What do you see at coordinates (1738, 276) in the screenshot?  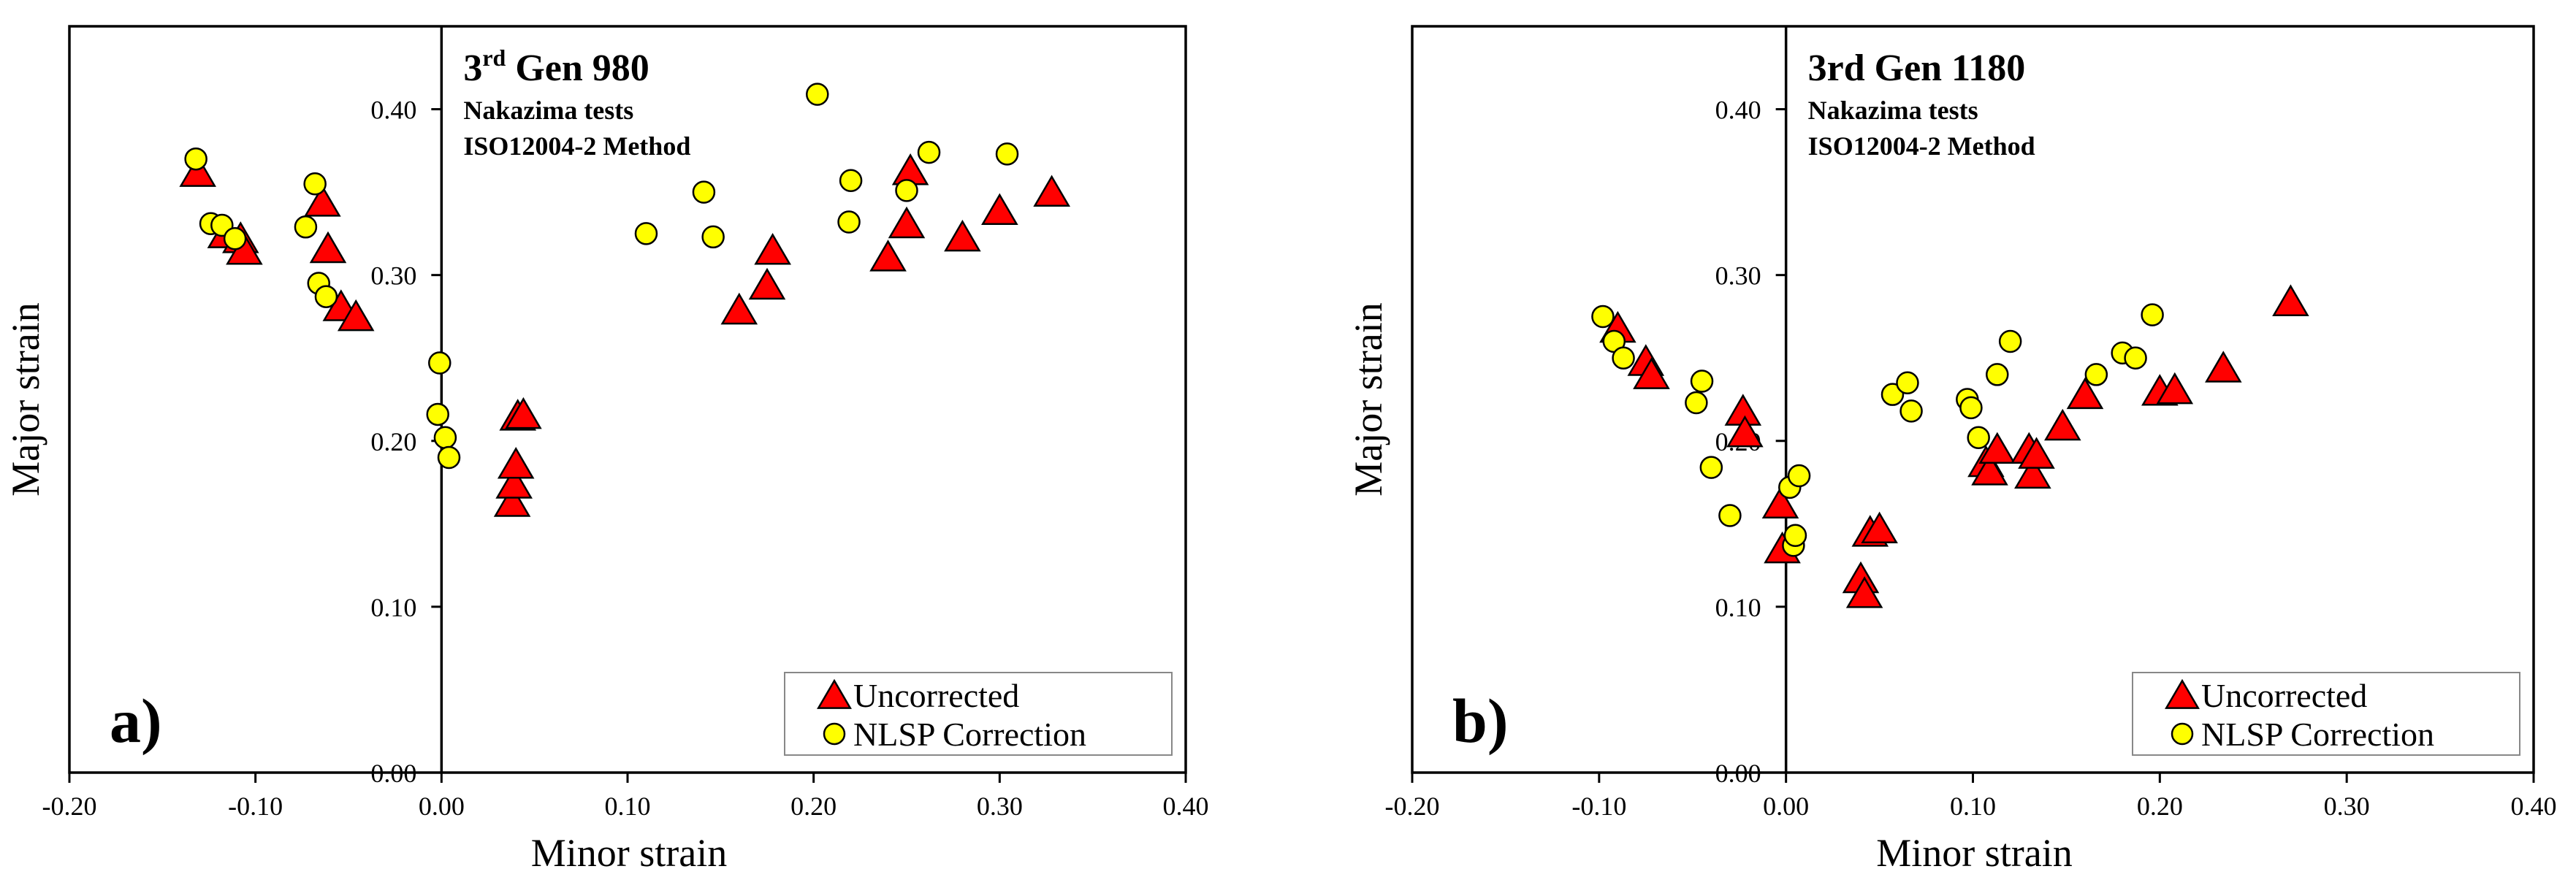 I see `y-tick-label: 0.30` at bounding box center [1738, 276].